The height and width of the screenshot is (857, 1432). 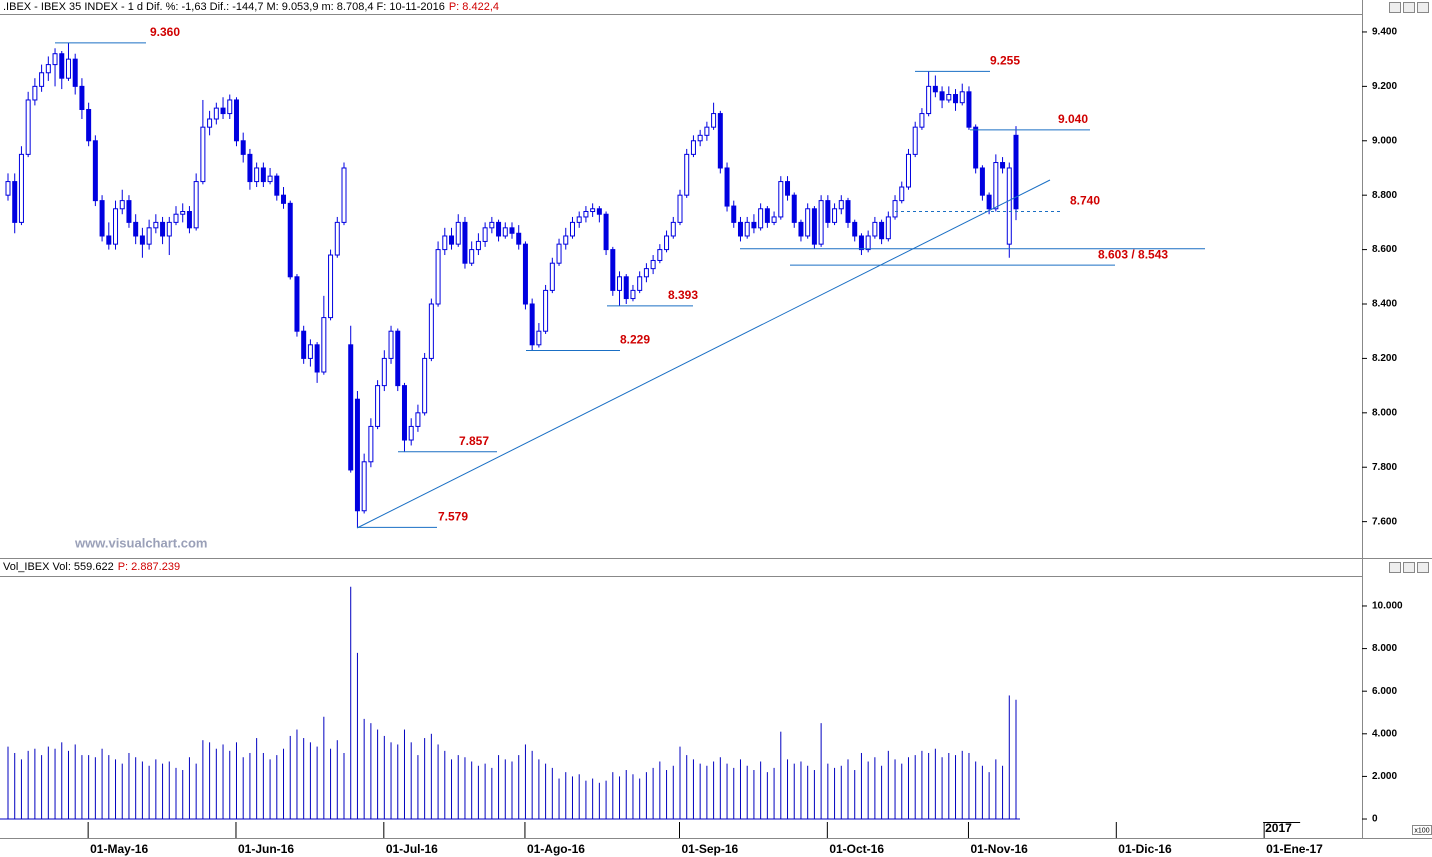 I want to click on level-label: 8.603 / 8.543, so click(x=1133, y=254).